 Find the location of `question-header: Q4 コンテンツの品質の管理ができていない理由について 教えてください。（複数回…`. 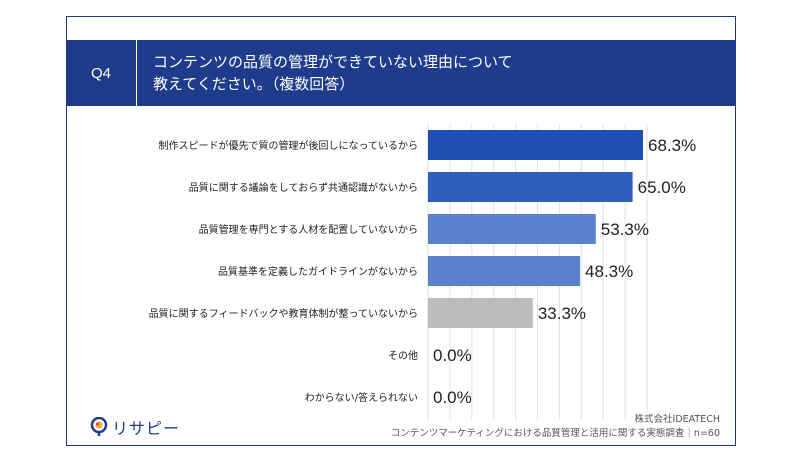

question-header: Q4 コンテンツの品質の管理ができていない理由について 教えてください。（複数回… is located at coordinates (401, 73).